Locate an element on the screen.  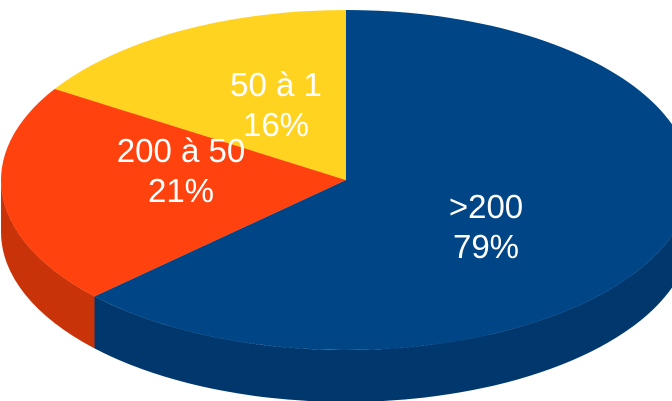
slice-percent-50-1: 16% is located at coordinates (276, 124).